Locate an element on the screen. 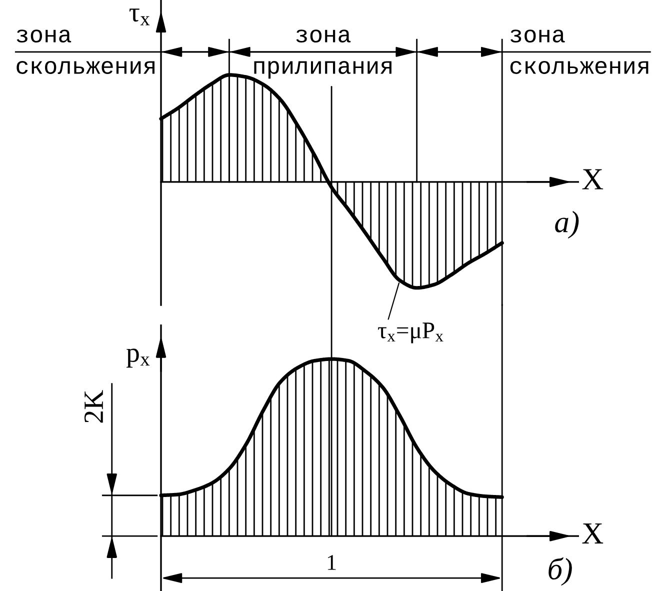 Image resolution: width=659 pixels, height=591 pixels. text: б) is located at coordinates (560, 571).